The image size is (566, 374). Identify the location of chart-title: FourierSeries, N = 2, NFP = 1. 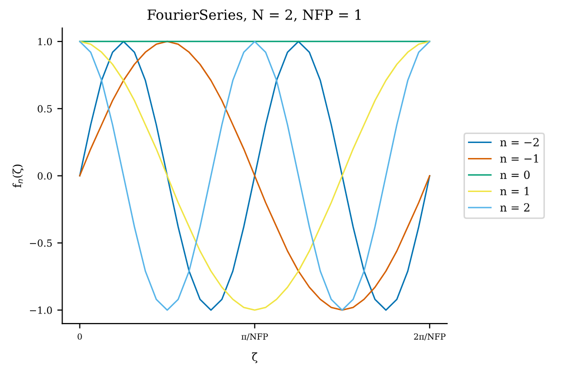
(254, 15).